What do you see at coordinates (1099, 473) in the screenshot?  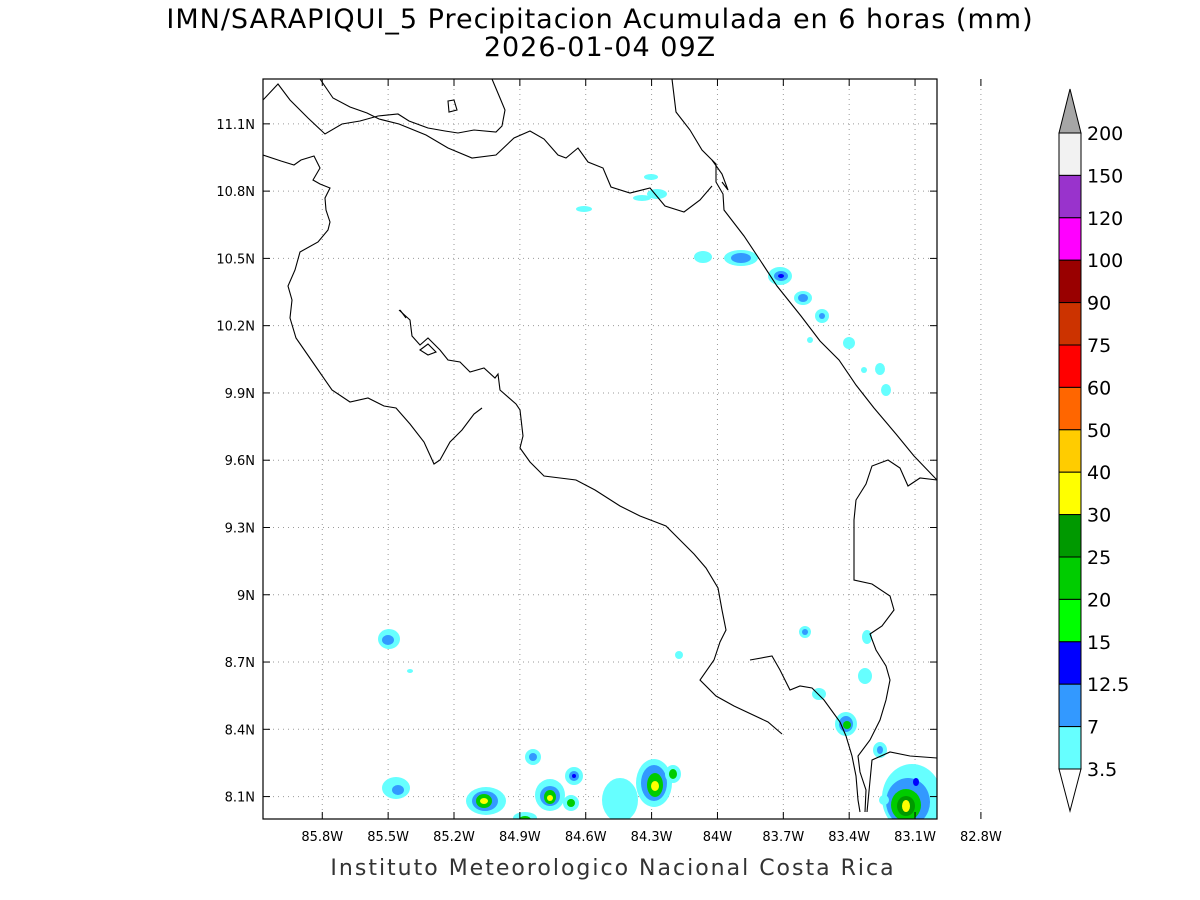 I see `colorbar-level-label: 40` at bounding box center [1099, 473].